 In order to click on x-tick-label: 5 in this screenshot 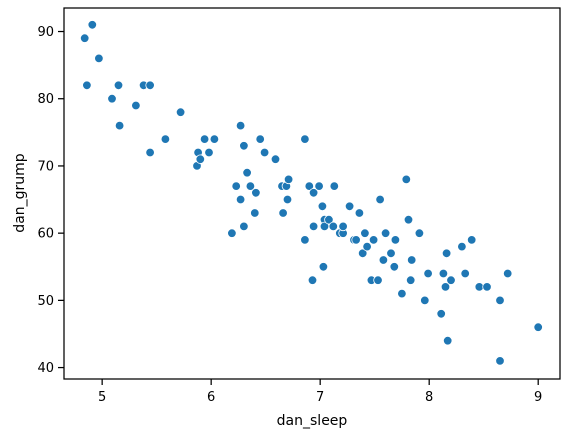, I will do `click(102, 397)`.